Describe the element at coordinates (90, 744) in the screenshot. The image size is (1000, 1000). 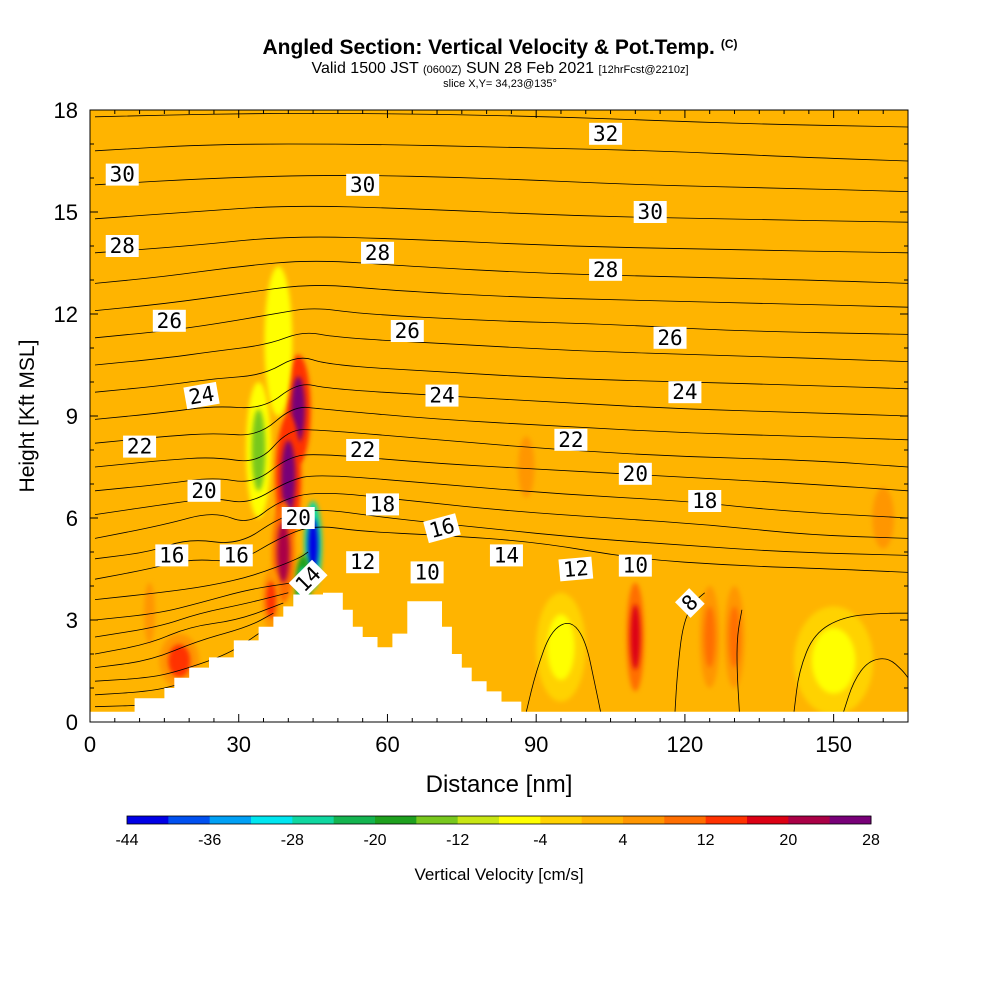
I see `x-tick-label: 0` at that location.